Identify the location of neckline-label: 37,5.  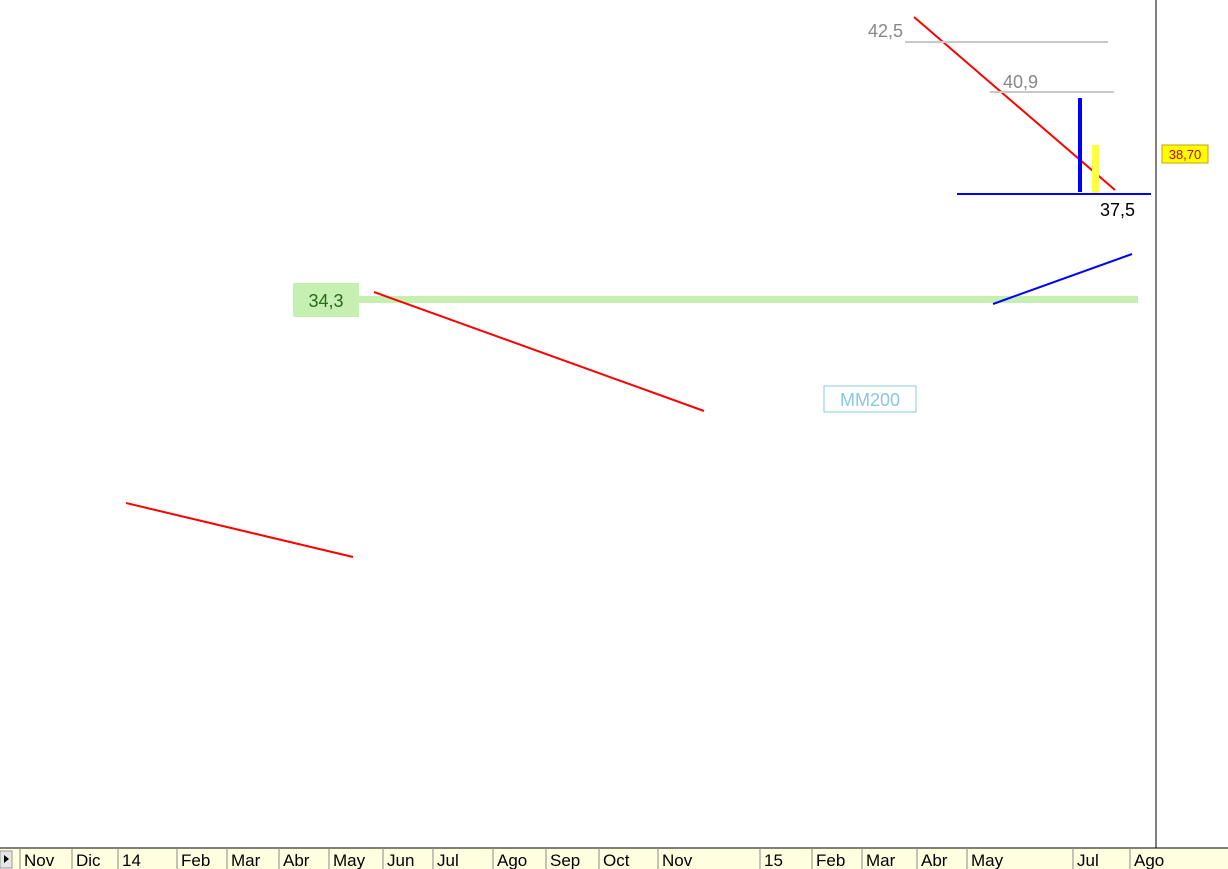
(1117, 210).